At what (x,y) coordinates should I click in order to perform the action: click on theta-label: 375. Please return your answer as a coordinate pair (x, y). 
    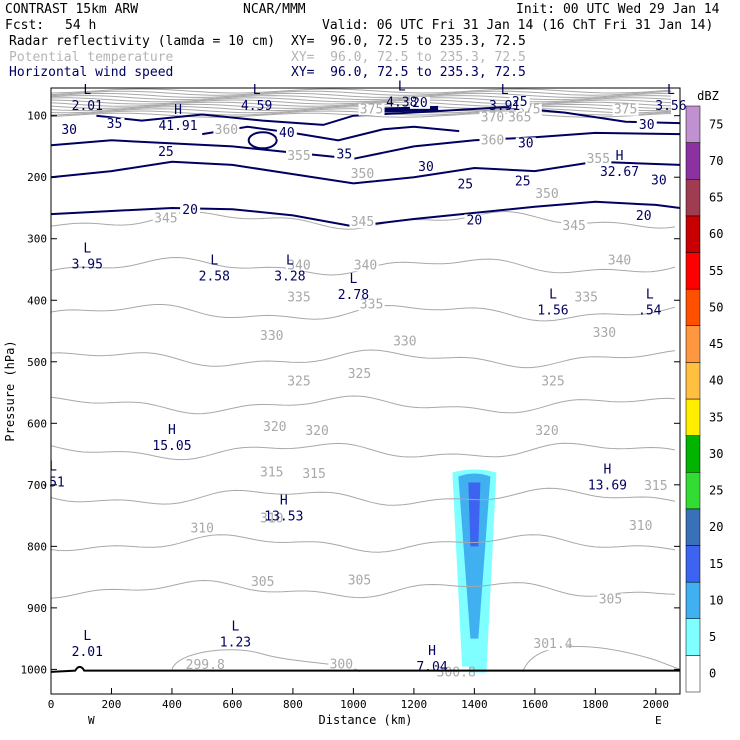
    Looking at the image, I should click on (625, 110).